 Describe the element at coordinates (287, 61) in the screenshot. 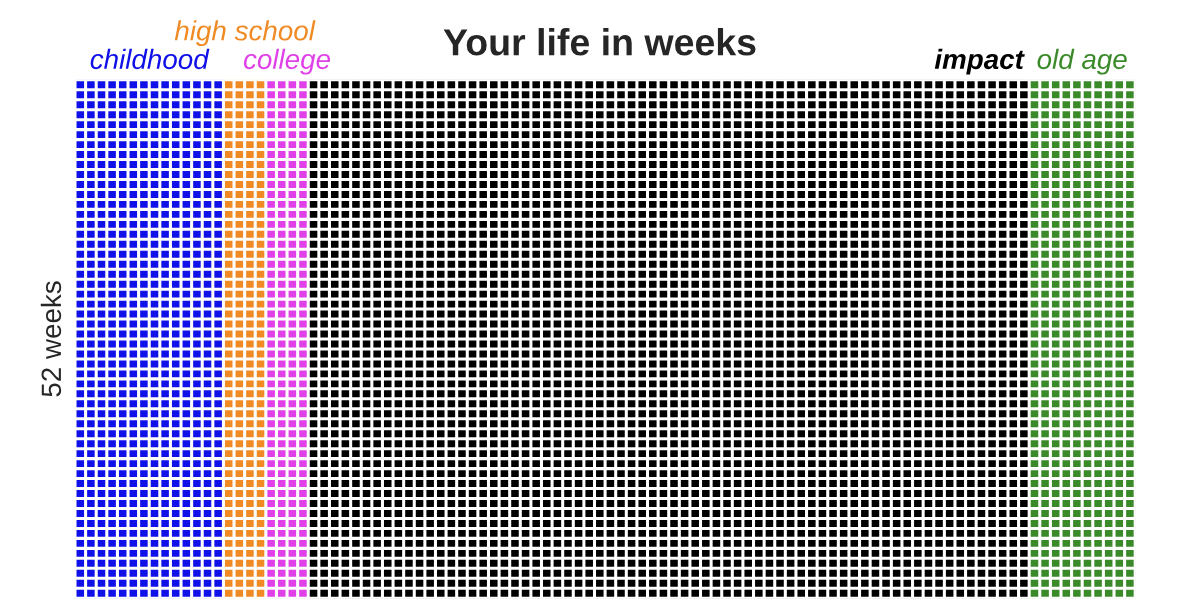

I see `series-label: college` at that location.